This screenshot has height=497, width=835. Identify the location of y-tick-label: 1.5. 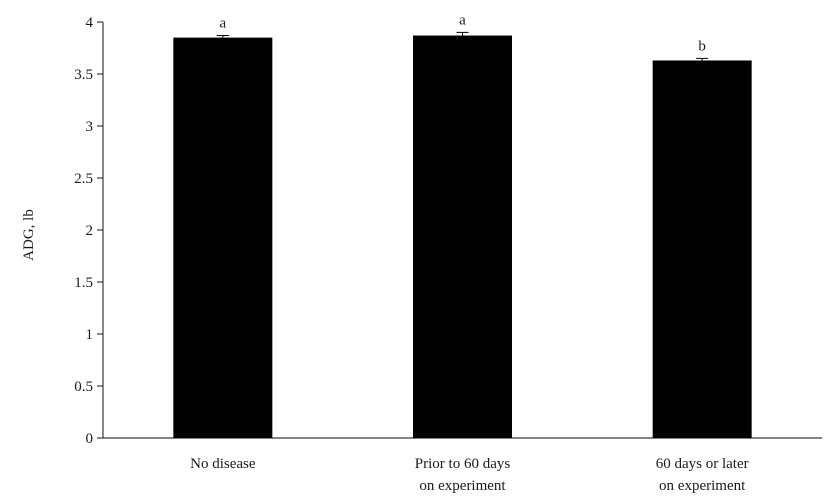
(83, 283).